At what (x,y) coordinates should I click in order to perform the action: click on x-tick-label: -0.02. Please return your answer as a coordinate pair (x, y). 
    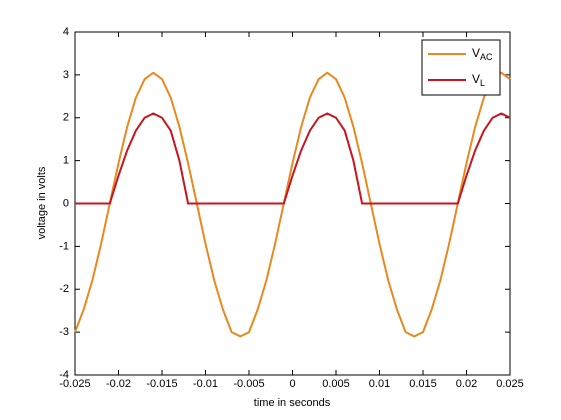
    Looking at the image, I should click on (118, 384).